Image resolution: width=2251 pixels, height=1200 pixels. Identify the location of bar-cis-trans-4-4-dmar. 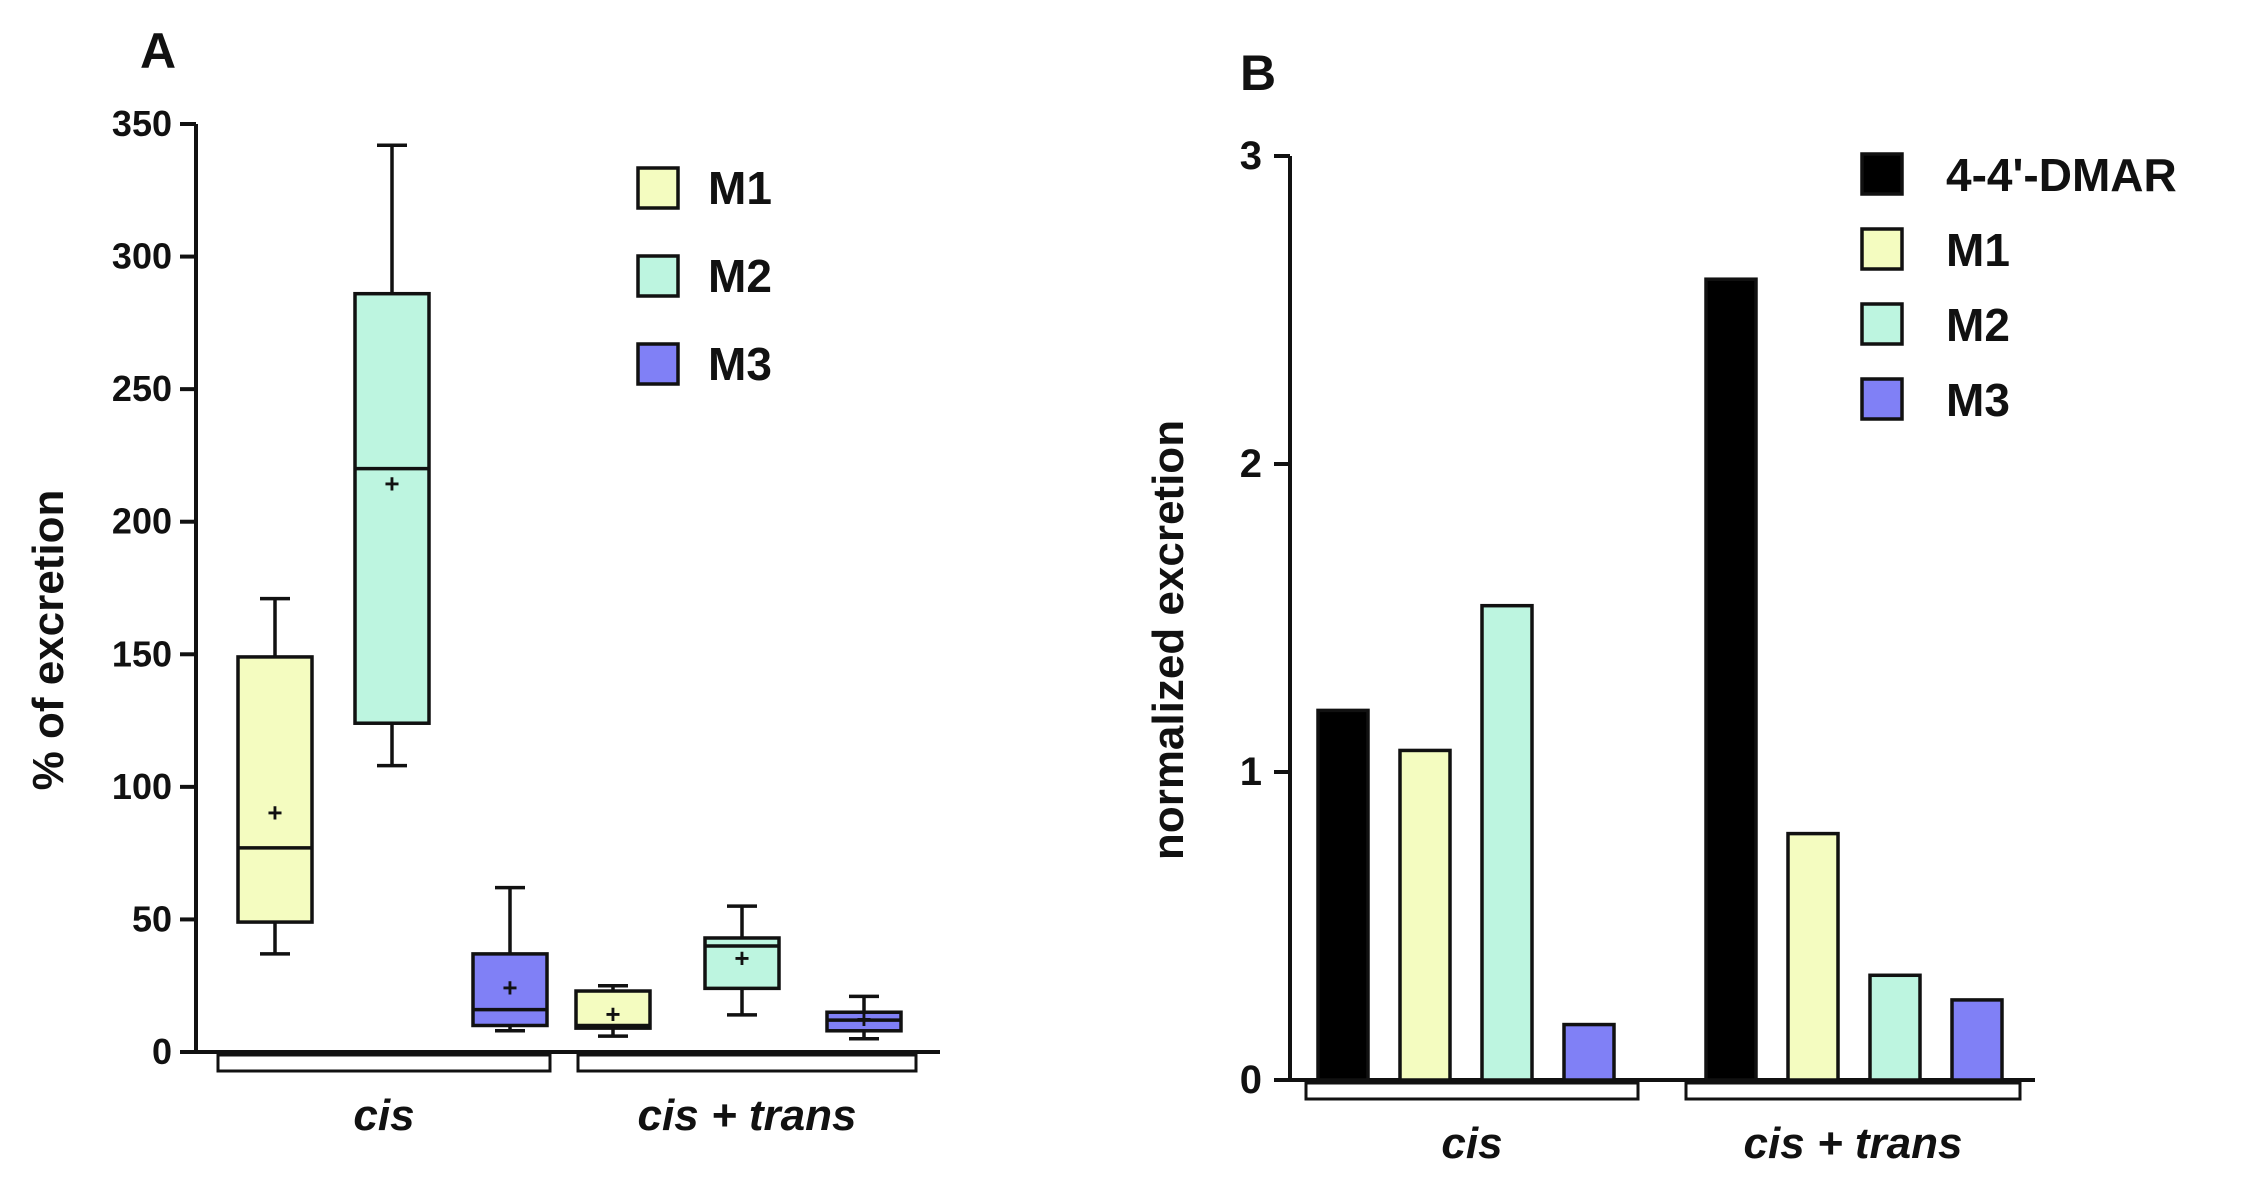
(1731, 679).